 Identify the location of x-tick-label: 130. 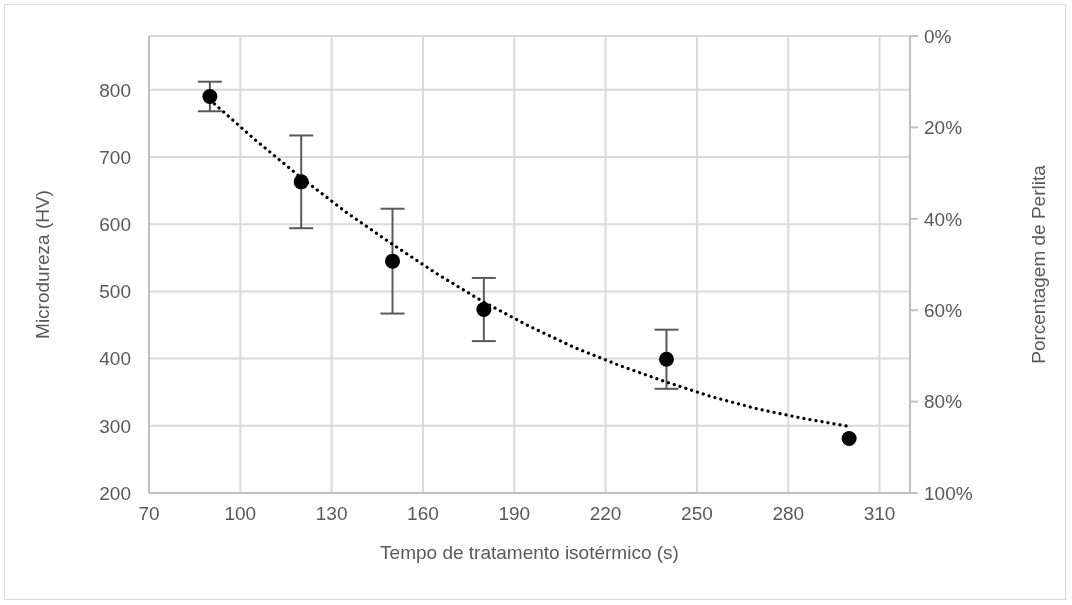
(331, 514).